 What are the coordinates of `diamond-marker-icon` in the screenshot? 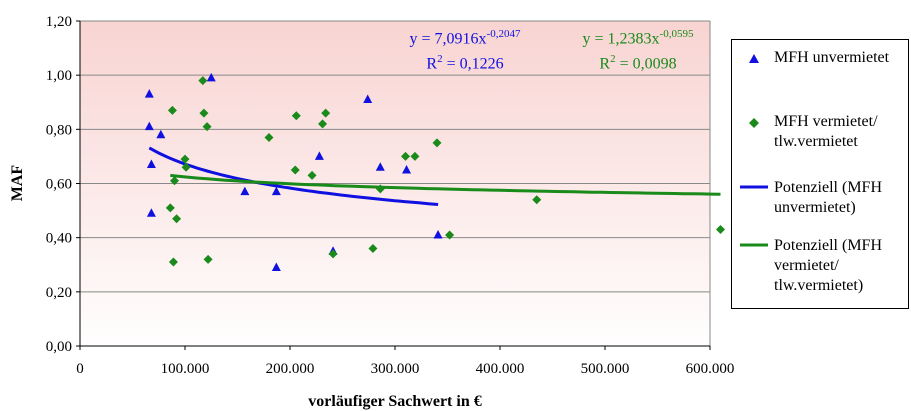 It's located at (754, 123).